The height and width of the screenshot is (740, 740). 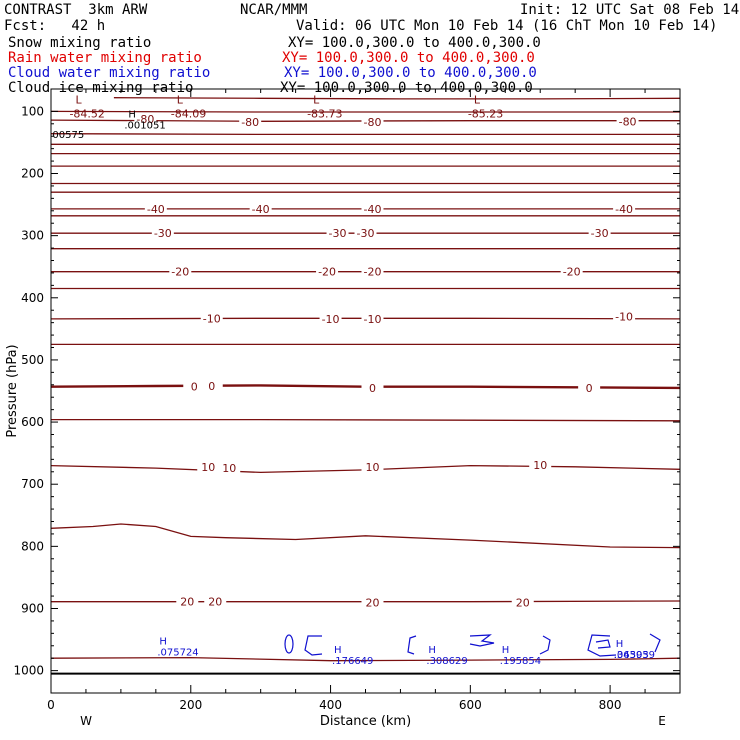 I want to click on field-name-cloud-water: Cloud water mixing ratio, so click(x=109, y=73).